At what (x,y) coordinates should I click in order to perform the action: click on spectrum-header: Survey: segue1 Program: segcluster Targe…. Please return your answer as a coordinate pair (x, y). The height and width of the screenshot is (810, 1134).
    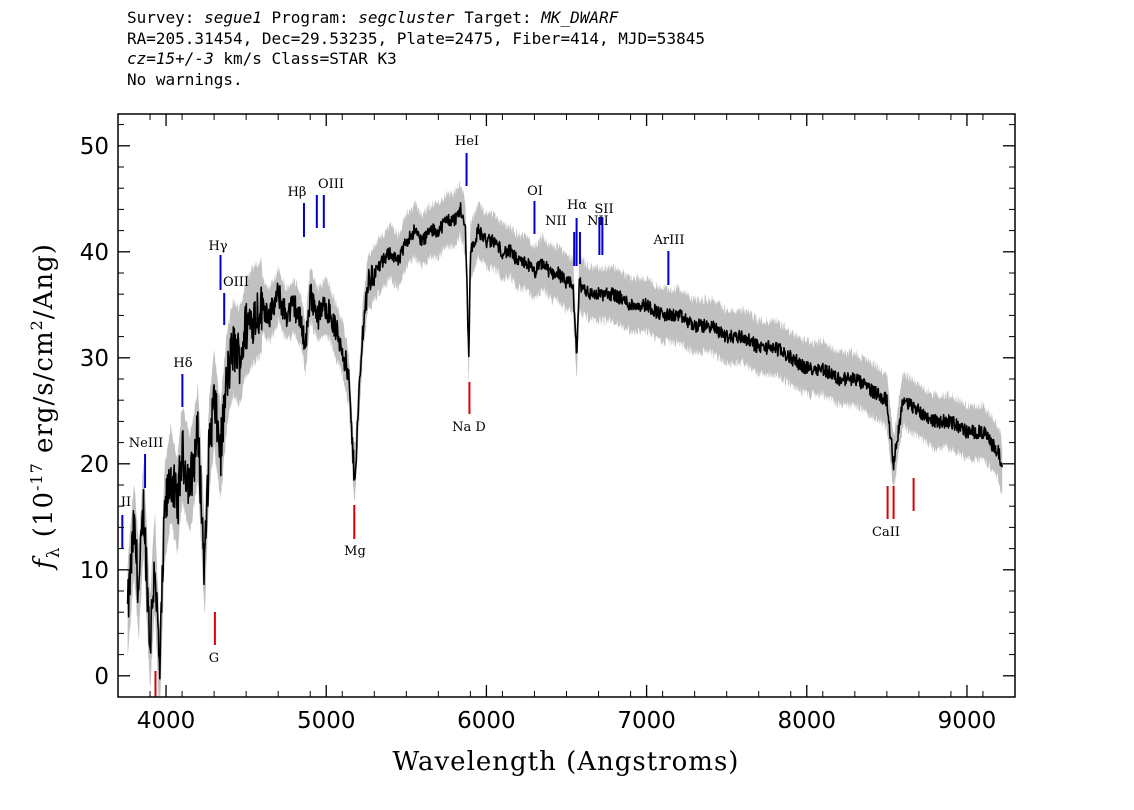
    Looking at the image, I should click on (416, 49).